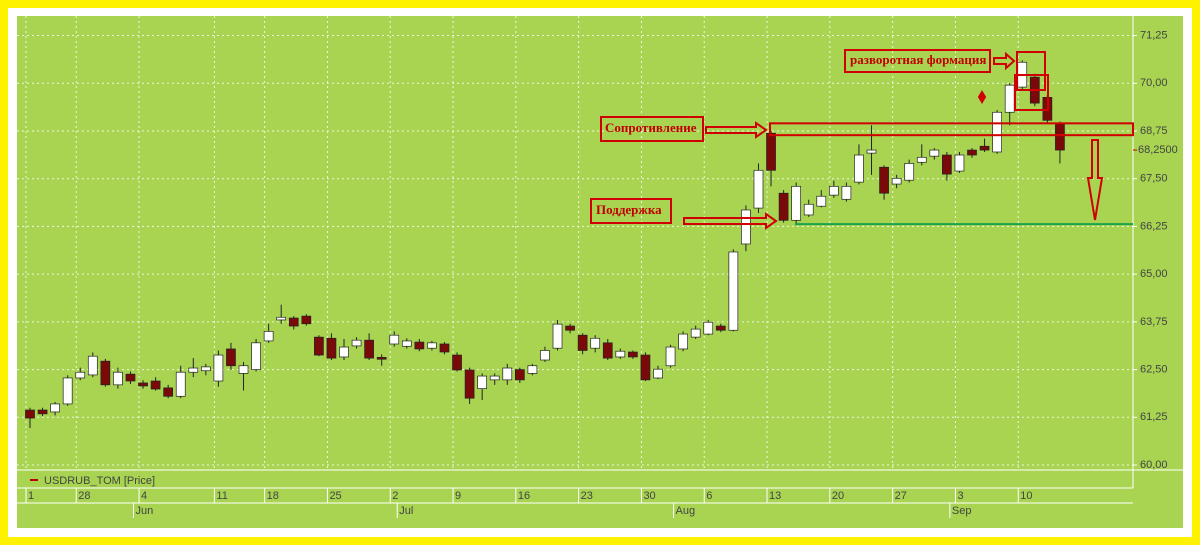 The image size is (1200, 550). I want to click on x-tick-label: 10, so click(1026, 496).